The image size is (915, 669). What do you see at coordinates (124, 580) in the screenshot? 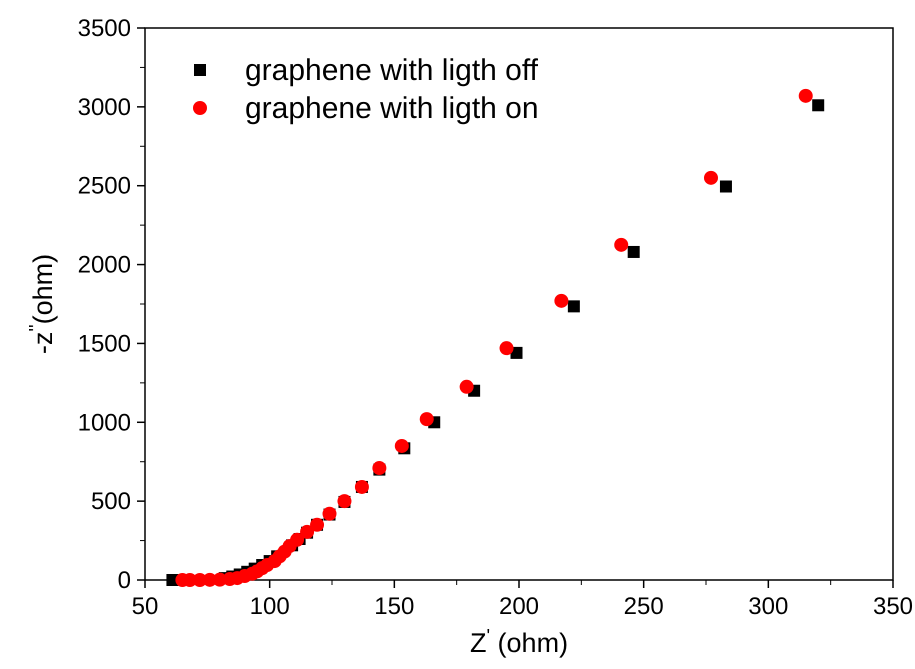
I see `y-tick-label: 0` at bounding box center [124, 580].